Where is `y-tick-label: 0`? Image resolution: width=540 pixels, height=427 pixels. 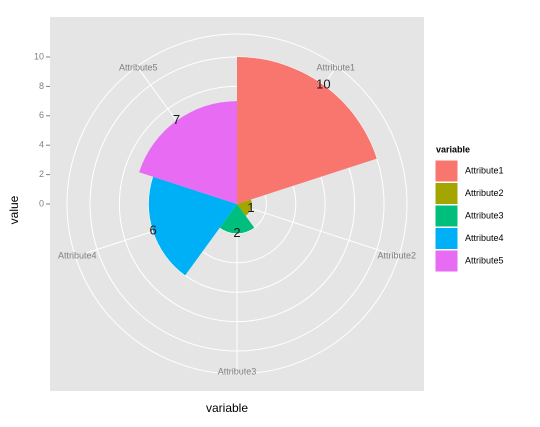
y-tick-label: 0 is located at coordinates (41, 203).